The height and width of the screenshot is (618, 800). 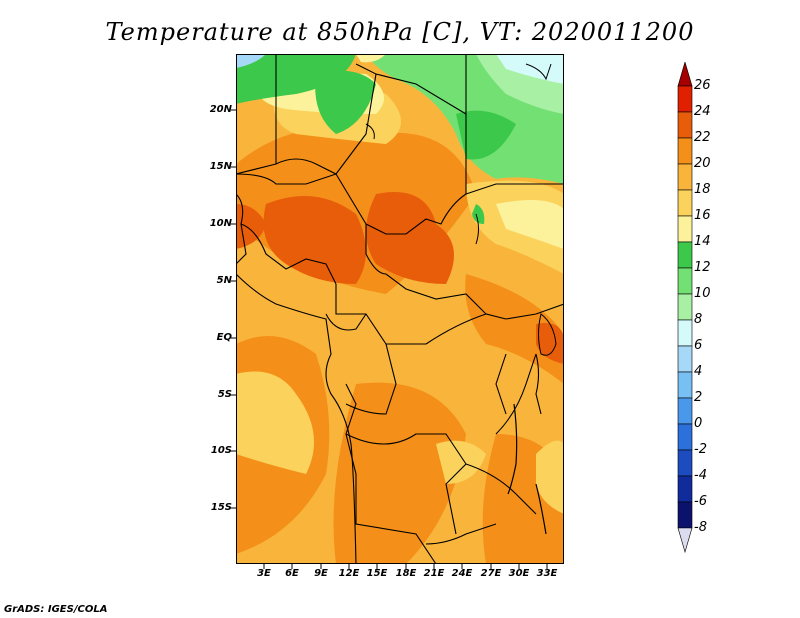 What do you see at coordinates (698, 345) in the screenshot?
I see `colorbar-label: 6` at bounding box center [698, 345].